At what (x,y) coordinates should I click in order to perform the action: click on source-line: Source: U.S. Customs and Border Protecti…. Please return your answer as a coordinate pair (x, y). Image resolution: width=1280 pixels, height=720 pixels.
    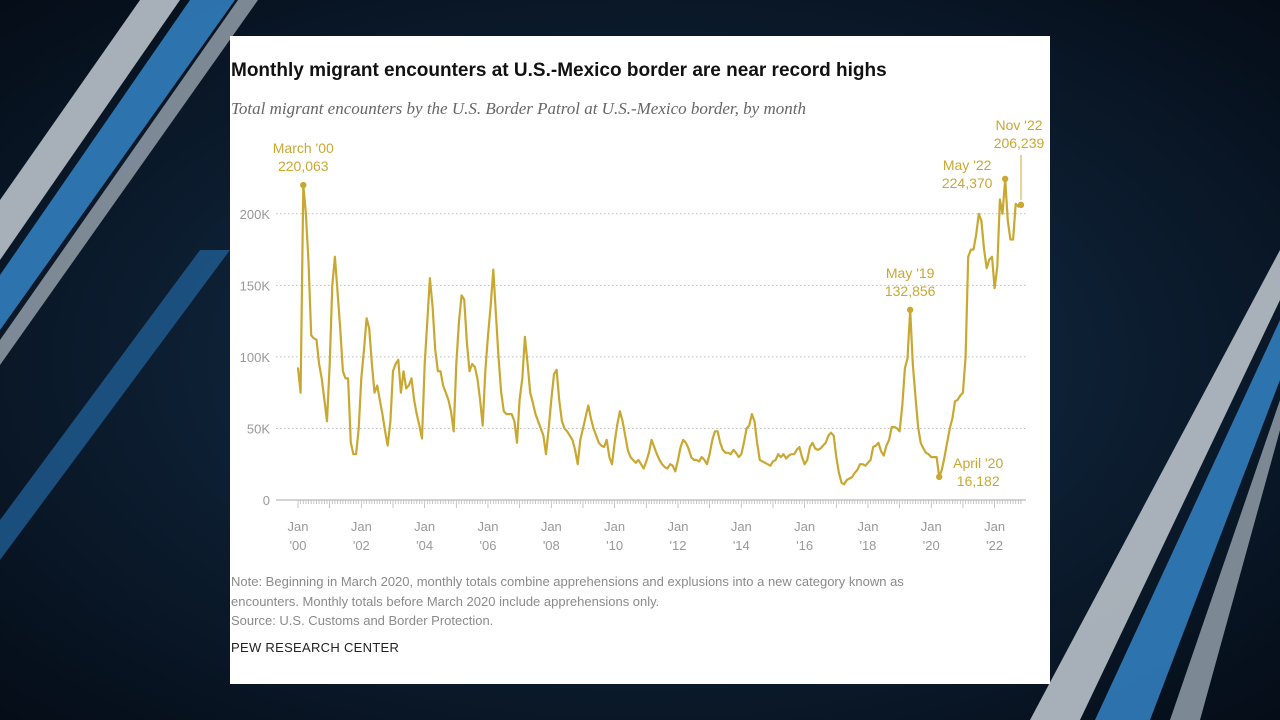
    Looking at the image, I should click on (362, 620).